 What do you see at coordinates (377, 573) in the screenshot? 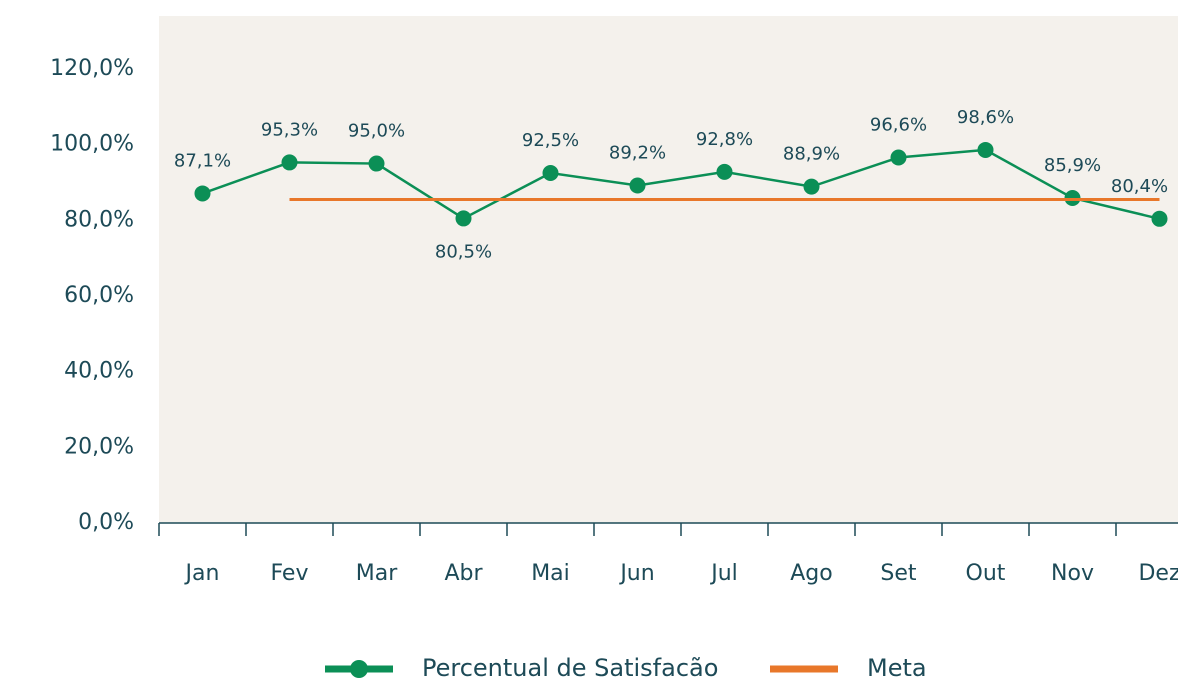
I see `x-tick-label: Mar` at bounding box center [377, 573].